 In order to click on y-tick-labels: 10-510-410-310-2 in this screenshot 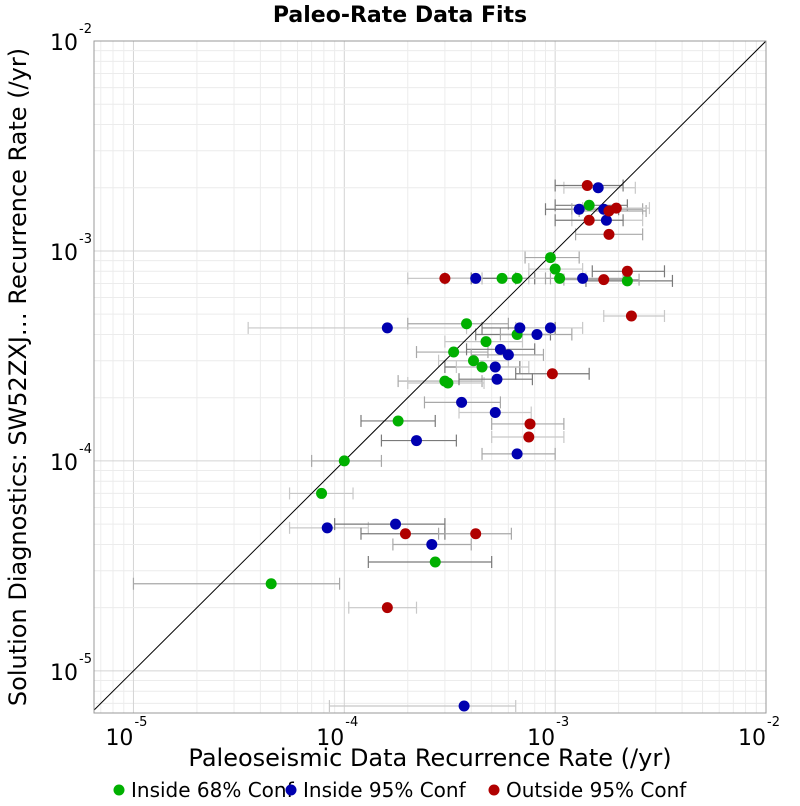, I will do `click(71, 354)`.